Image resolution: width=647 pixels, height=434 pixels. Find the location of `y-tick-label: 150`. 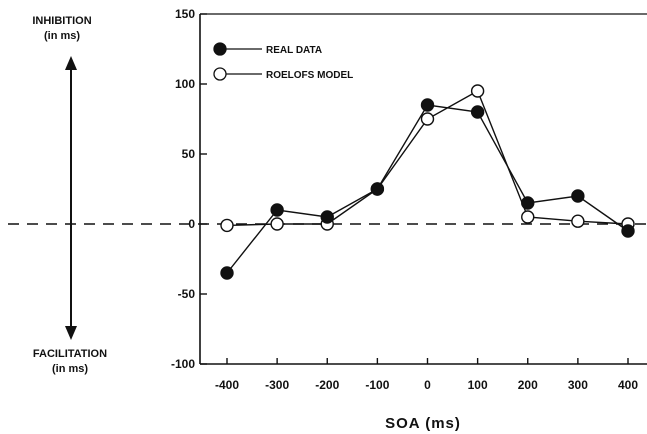

y-tick-label: 150 is located at coordinates (185, 14).